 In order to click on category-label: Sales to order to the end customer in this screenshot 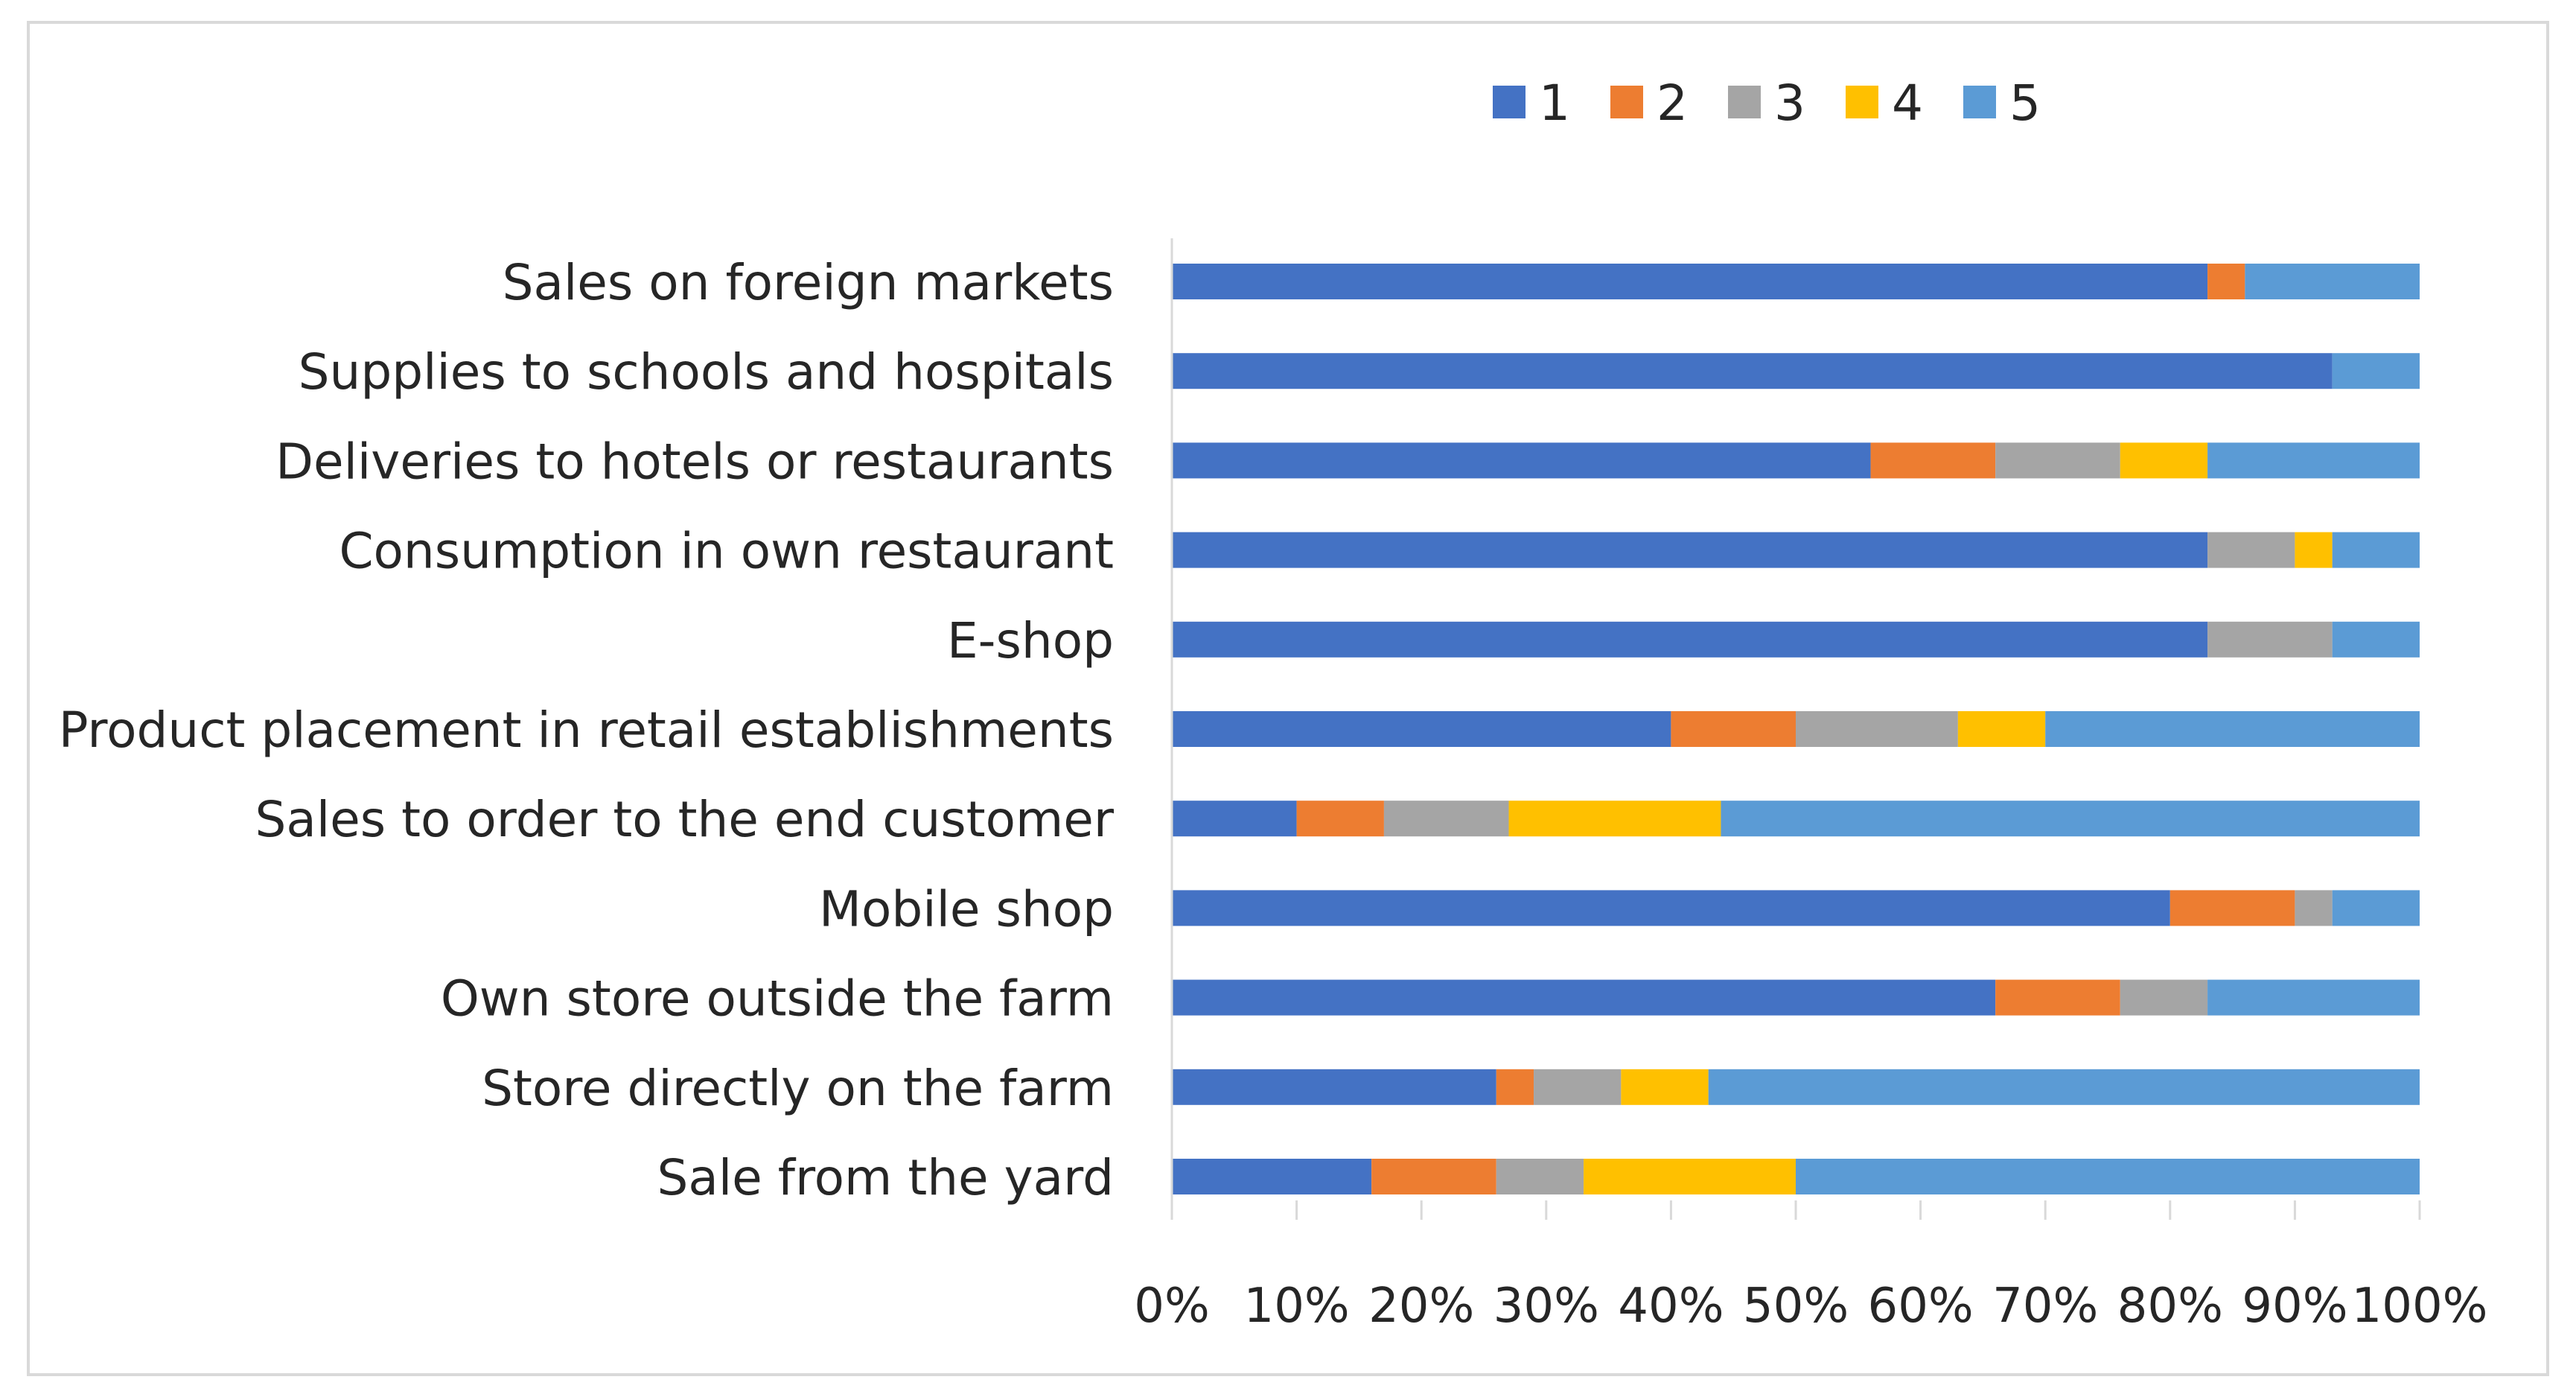, I will do `click(685, 819)`.